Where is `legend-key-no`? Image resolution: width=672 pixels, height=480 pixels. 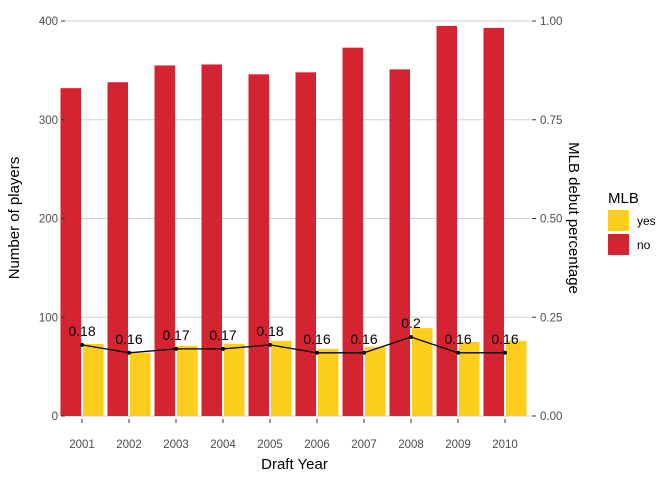
legend-key-no is located at coordinates (618, 244).